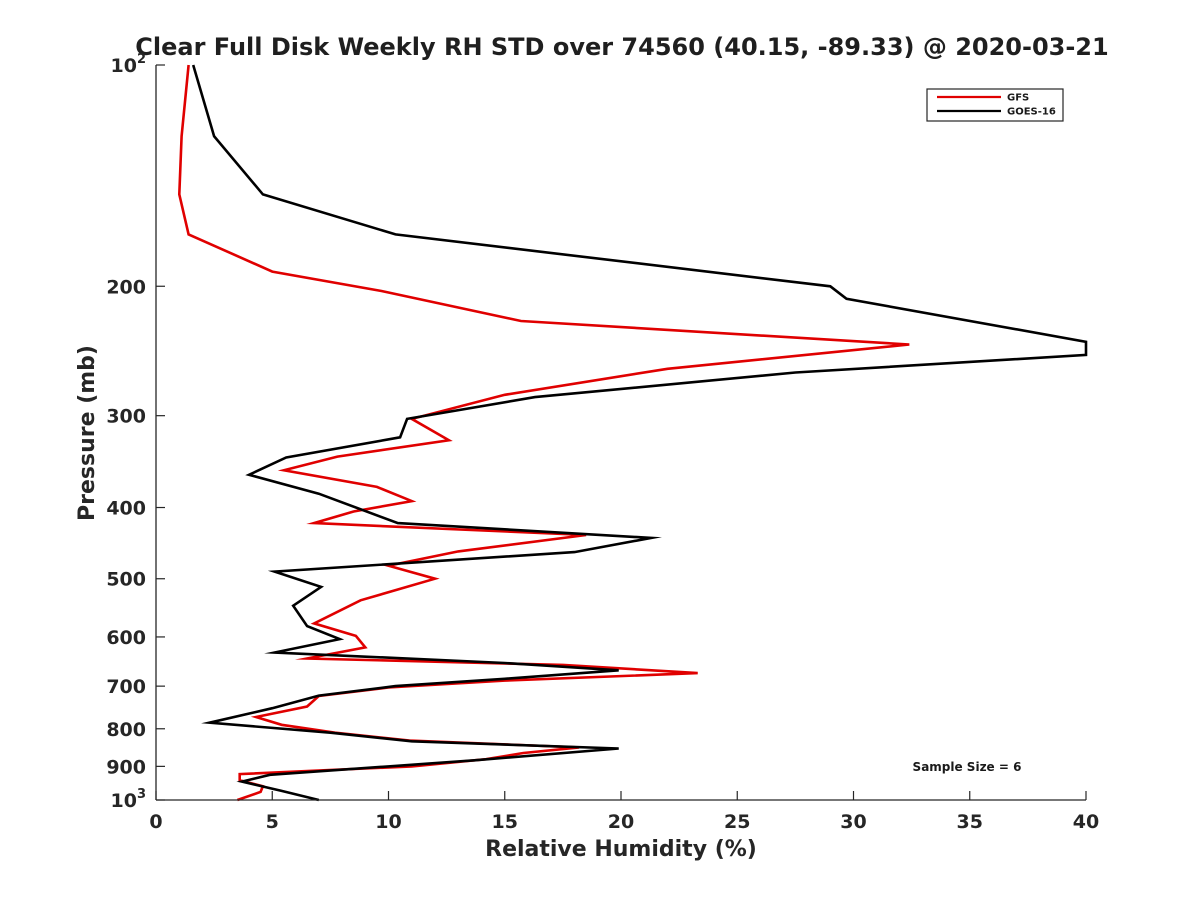 Image resolution: width=1200 pixels, height=900 pixels. I want to click on y-tick-label: 10³, so click(129, 799).